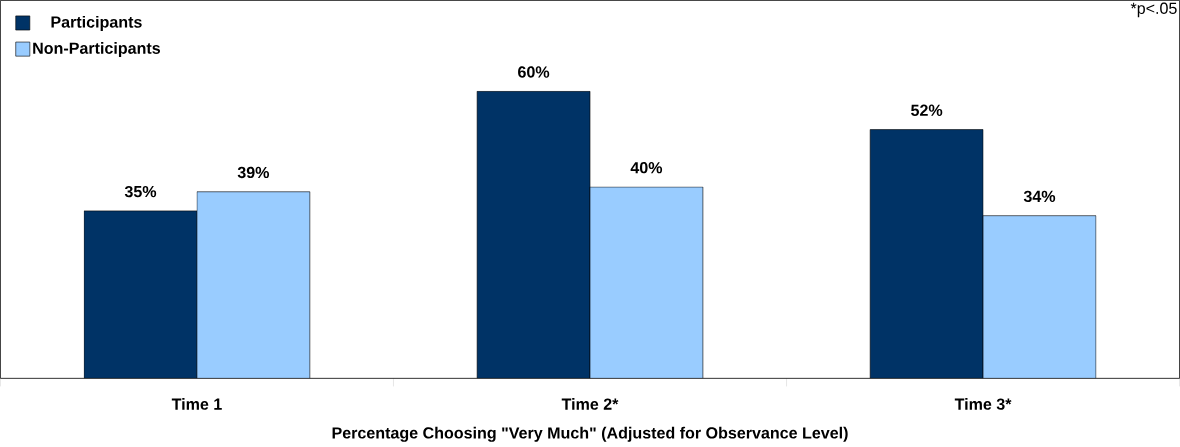 The width and height of the screenshot is (1180, 447). Describe the element at coordinates (1039, 196) in the screenshot. I see `data-label: 34%` at that location.